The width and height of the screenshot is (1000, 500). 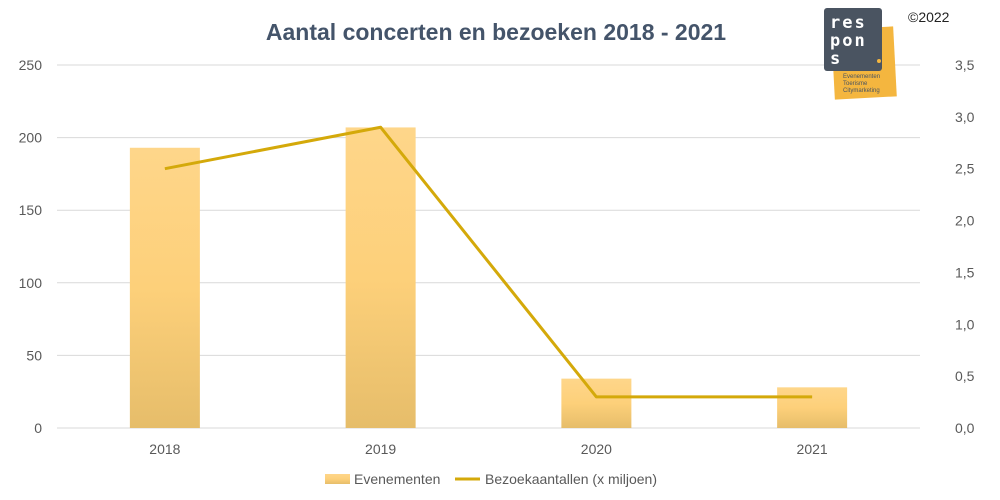 What do you see at coordinates (31, 138) in the screenshot?
I see `y-tick-label: 200` at bounding box center [31, 138].